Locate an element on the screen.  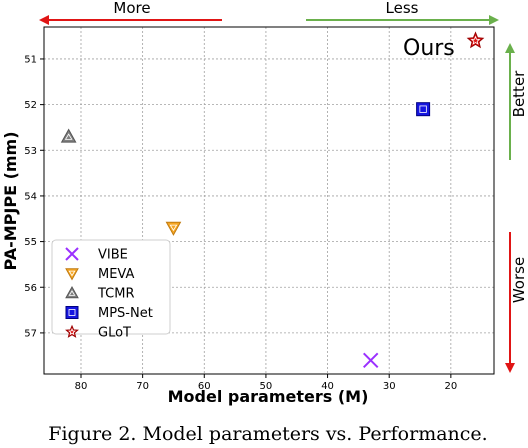
better-label: Better is located at coordinates (519, 94).